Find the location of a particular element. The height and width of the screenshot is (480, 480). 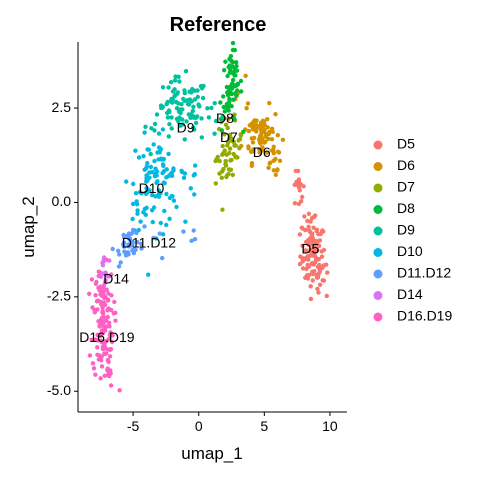

x-tick-label: 0 is located at coordinates (199, 426).